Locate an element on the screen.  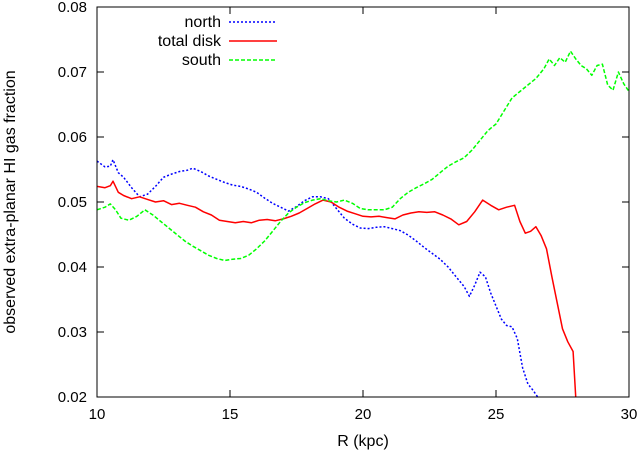
legend: north total disk south is located at coordinates (217, 41).